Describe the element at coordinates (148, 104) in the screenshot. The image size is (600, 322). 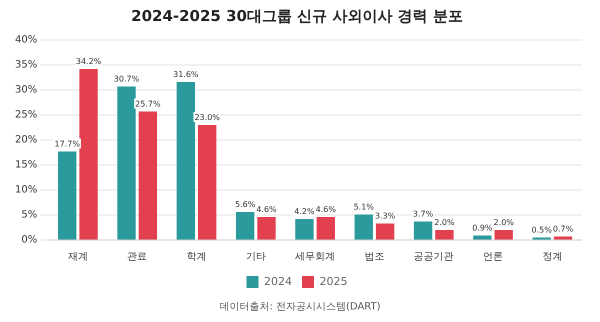
I see `data-label: 25.7%` at that location.